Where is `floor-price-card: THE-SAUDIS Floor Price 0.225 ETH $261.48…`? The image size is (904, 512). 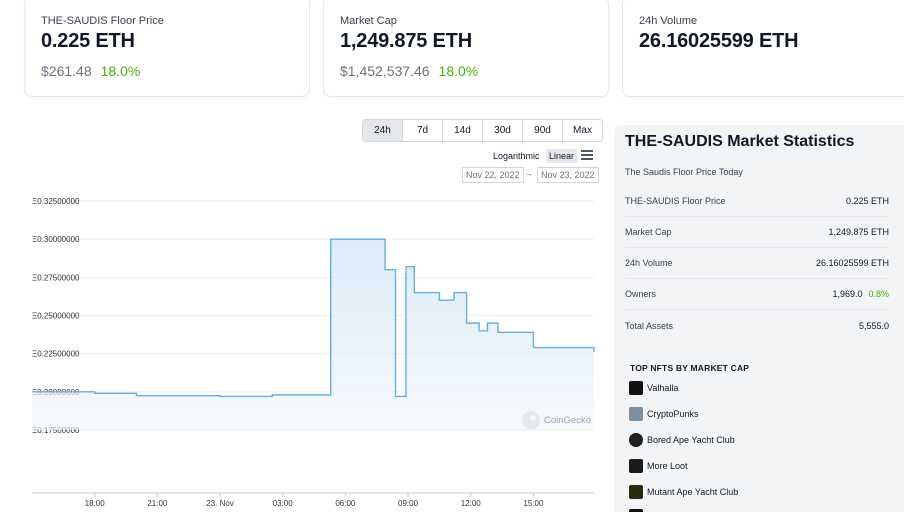
floor-price-card: THE-SAUDIS Floor Price 0.225 ETH $261.48… is located at coordinates (167, 48).